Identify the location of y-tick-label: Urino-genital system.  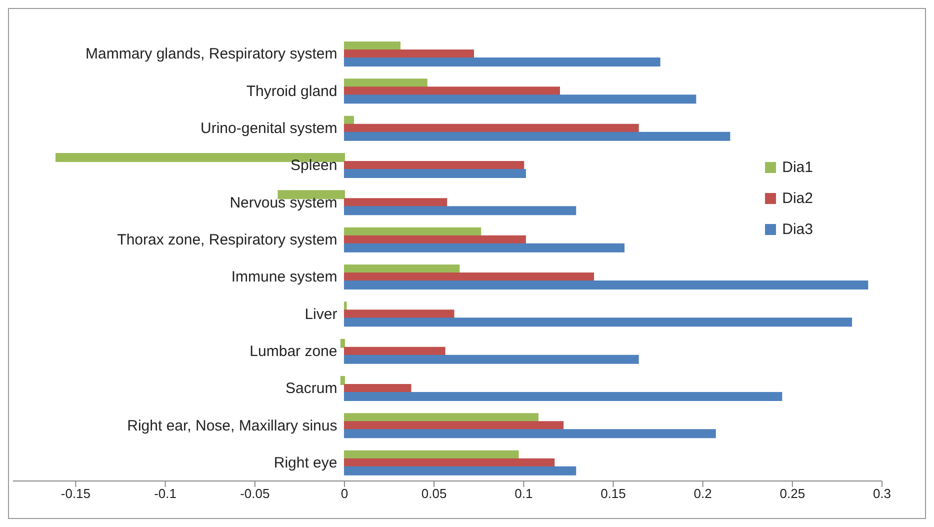
(269, 128).